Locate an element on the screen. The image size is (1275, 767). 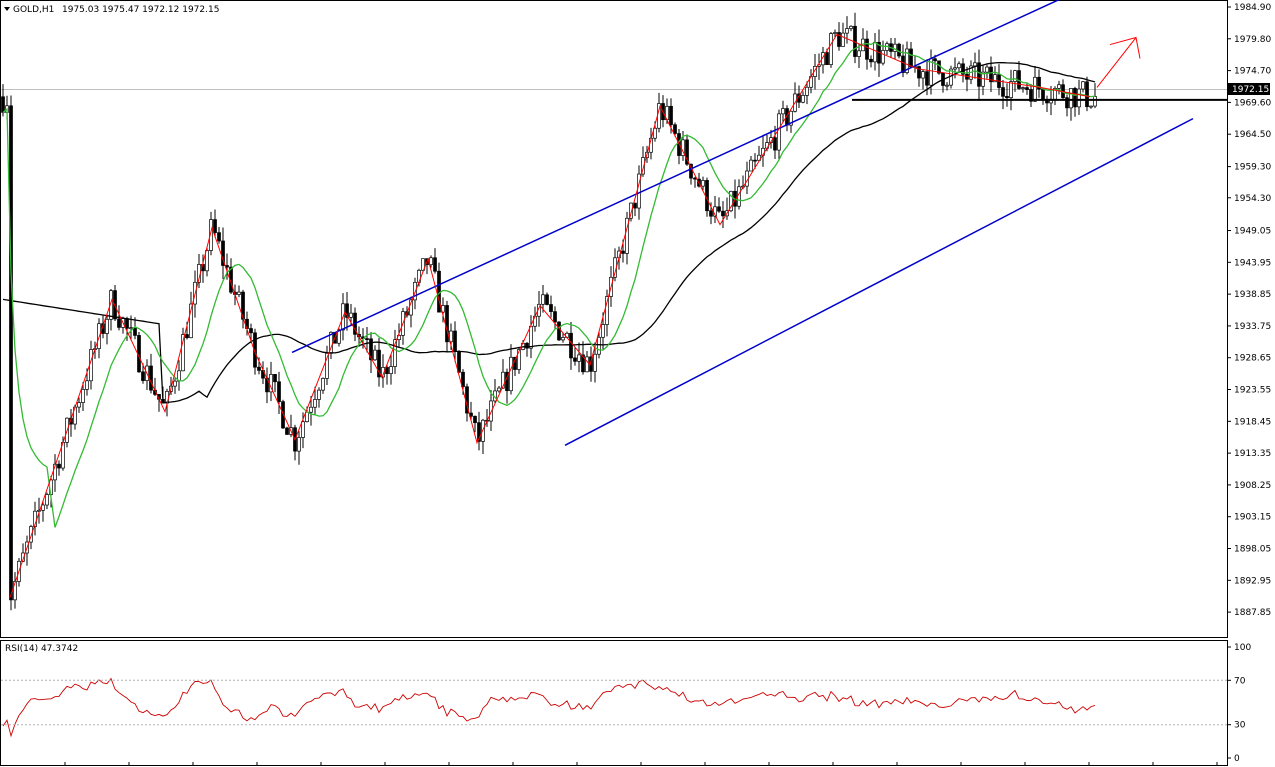
price-tick-label: 1903.15 is located at coordinates (1252, 518).